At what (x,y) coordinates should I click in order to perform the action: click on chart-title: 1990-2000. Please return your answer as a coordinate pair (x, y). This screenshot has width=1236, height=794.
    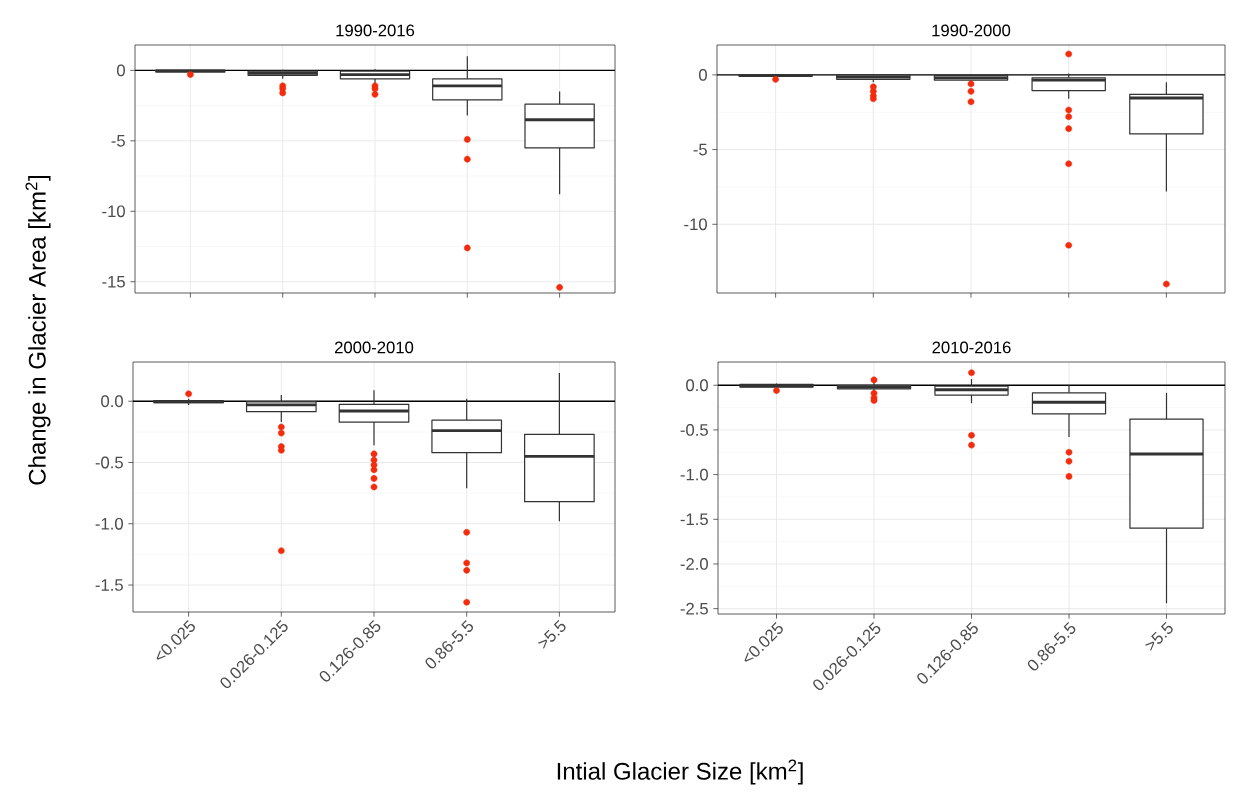
    Looking at the image, I should click on (971, 30).